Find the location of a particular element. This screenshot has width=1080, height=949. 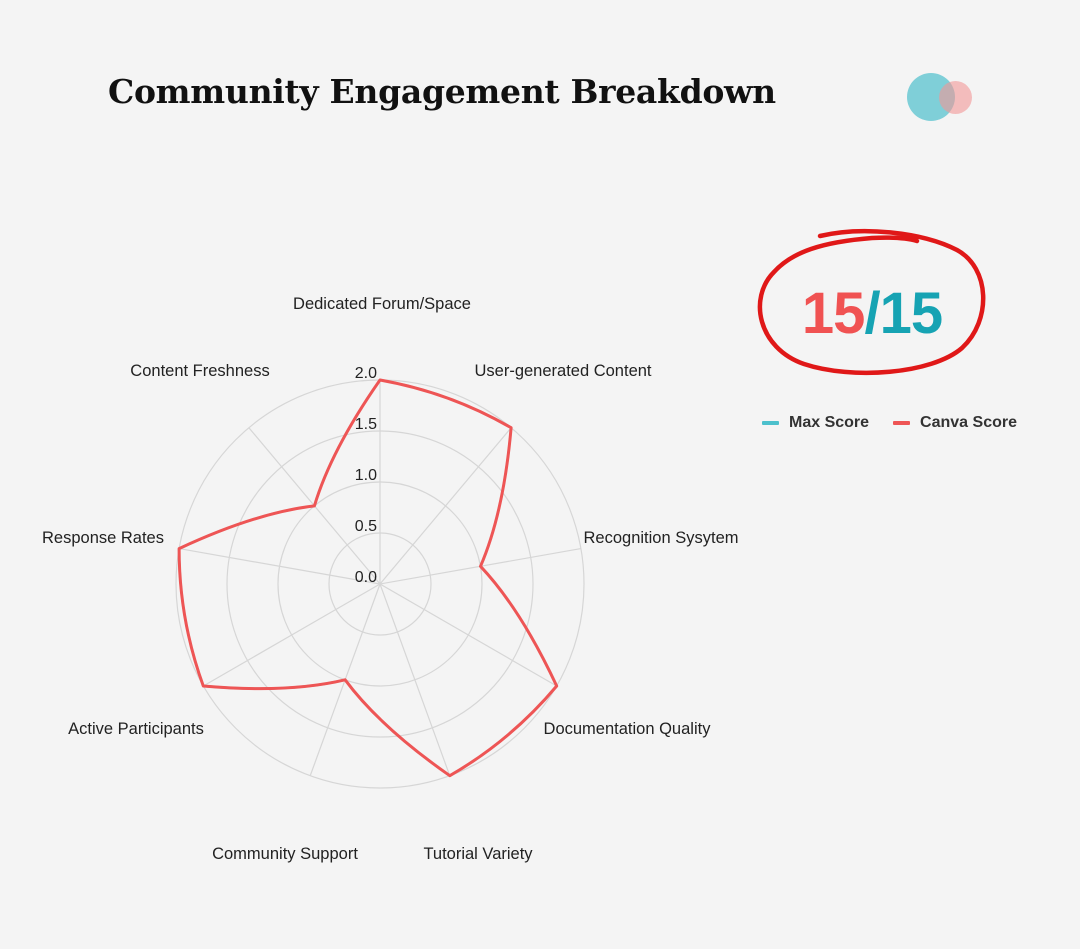

series-canva-score is located at coordinates (368, 578).